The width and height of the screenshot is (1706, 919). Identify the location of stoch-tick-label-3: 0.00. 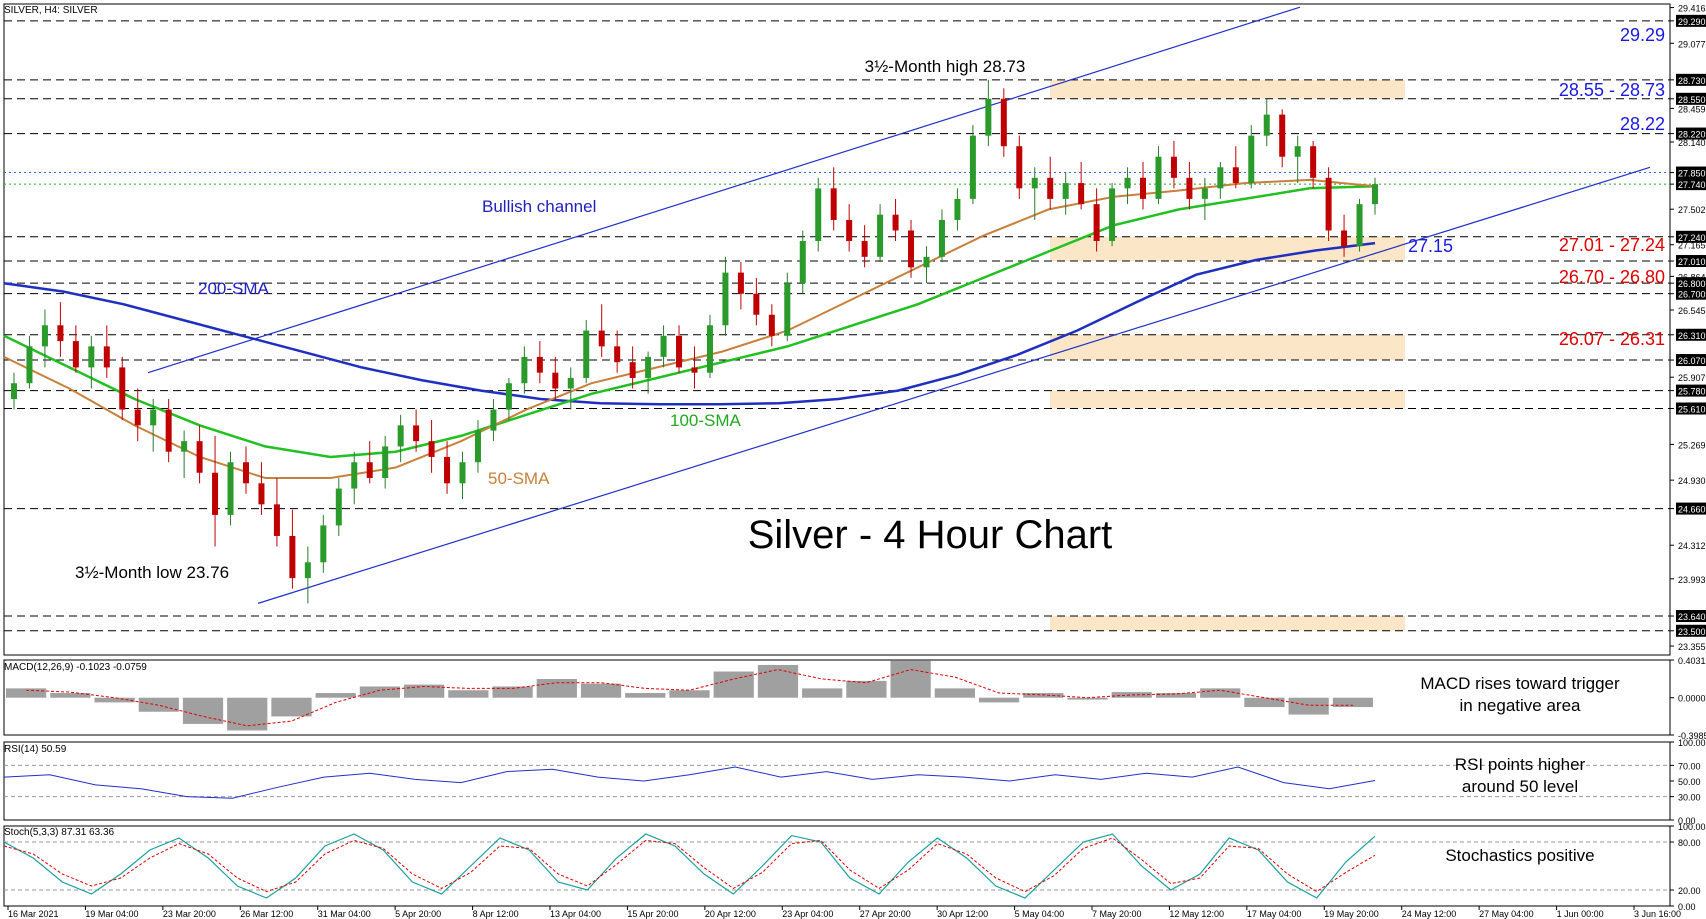
(1687, 907).